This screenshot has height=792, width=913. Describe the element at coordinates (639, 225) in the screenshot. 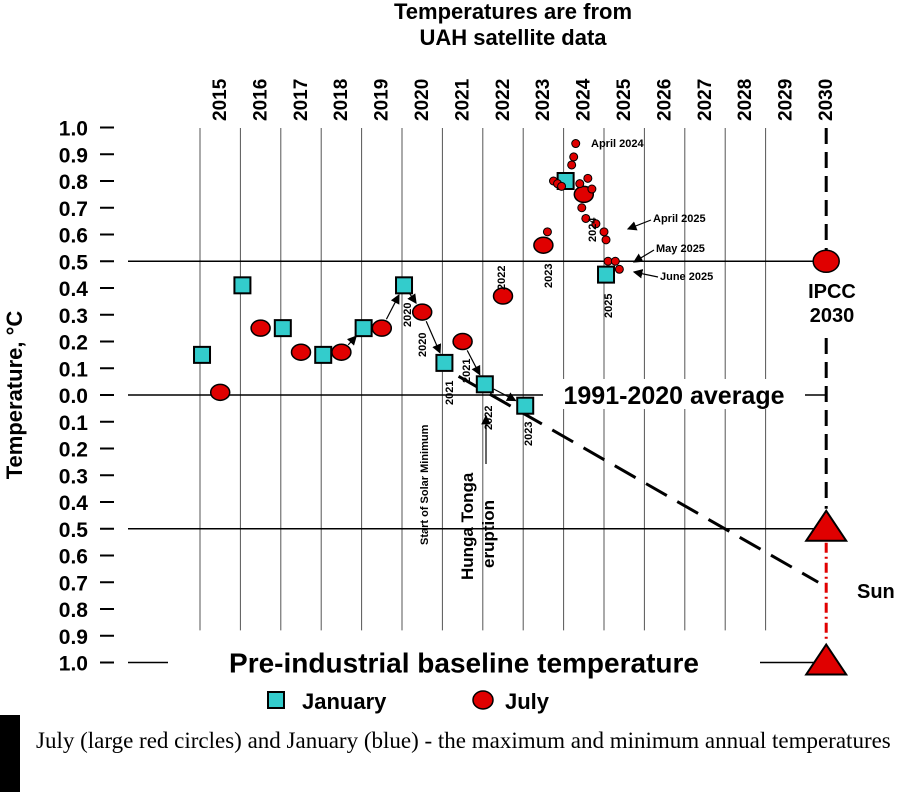

I see `april-2025-arrow` at that location.